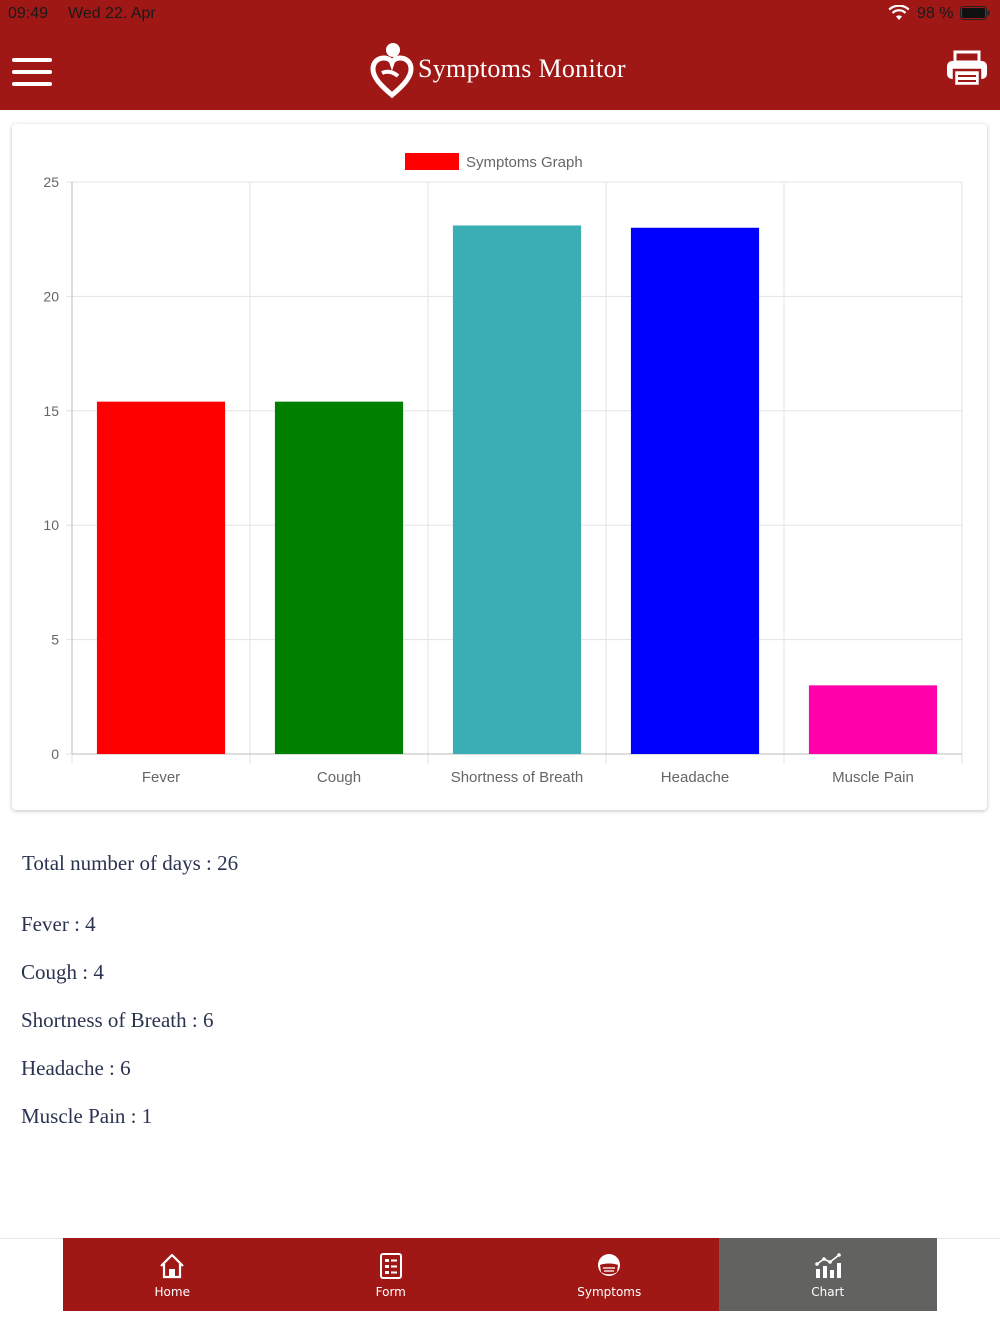 The width and height of the screenshot is (1000, 1334). I want to click on y-tick-label: 25, so click(51, 182).